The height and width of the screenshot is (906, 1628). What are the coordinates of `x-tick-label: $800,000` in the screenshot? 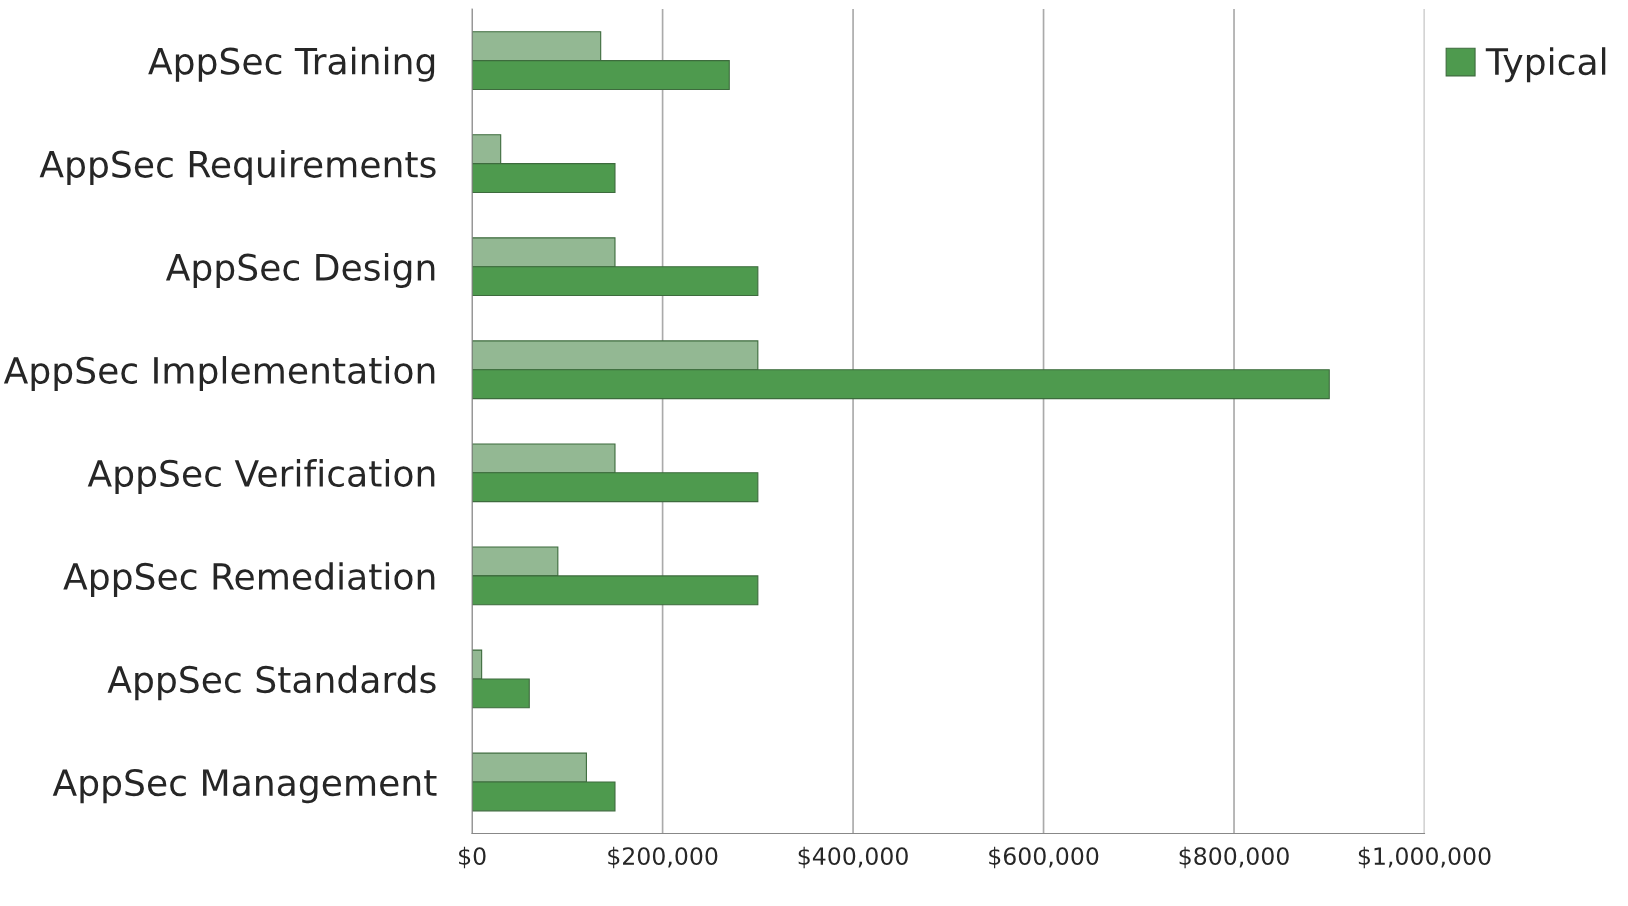 It's located at (1234, 857).